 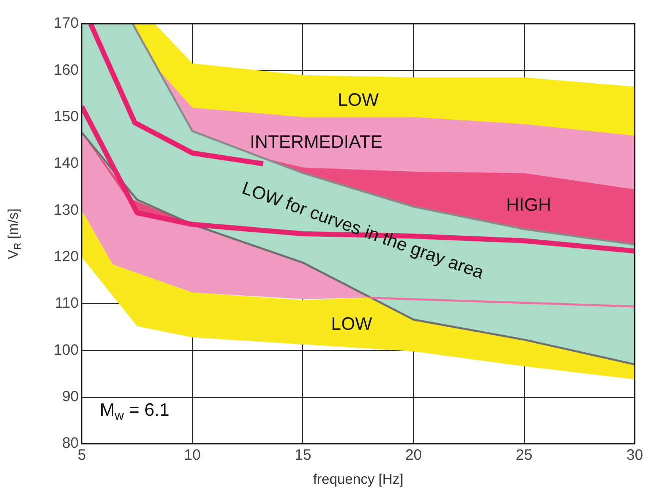 What do you see at coordinates (66, 117) in the screenshot?
I see `y-tick-label: 150` at bounding box center [66, 117].